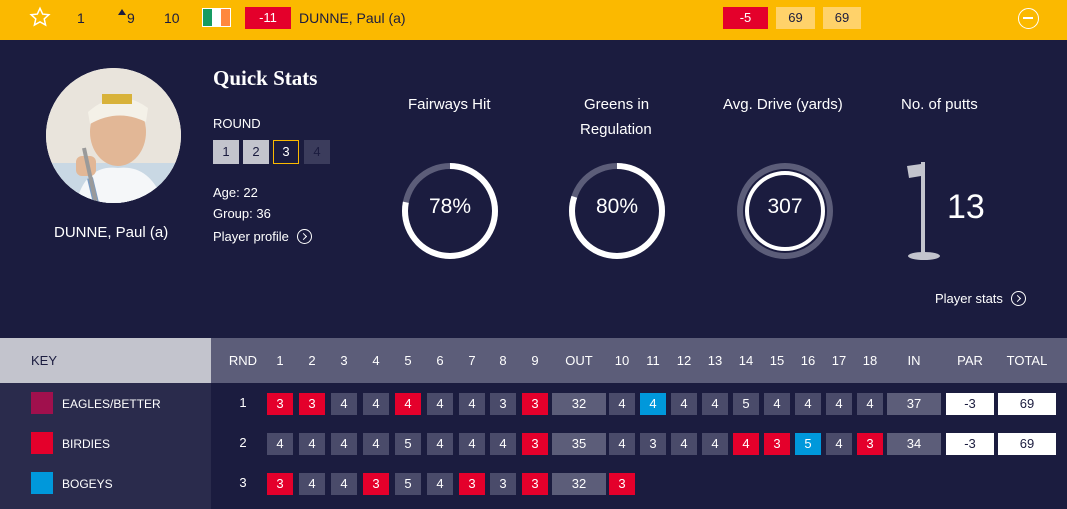 The image size is (1067, 509). I want to click on avg-drive-ring, so click(785, 211).